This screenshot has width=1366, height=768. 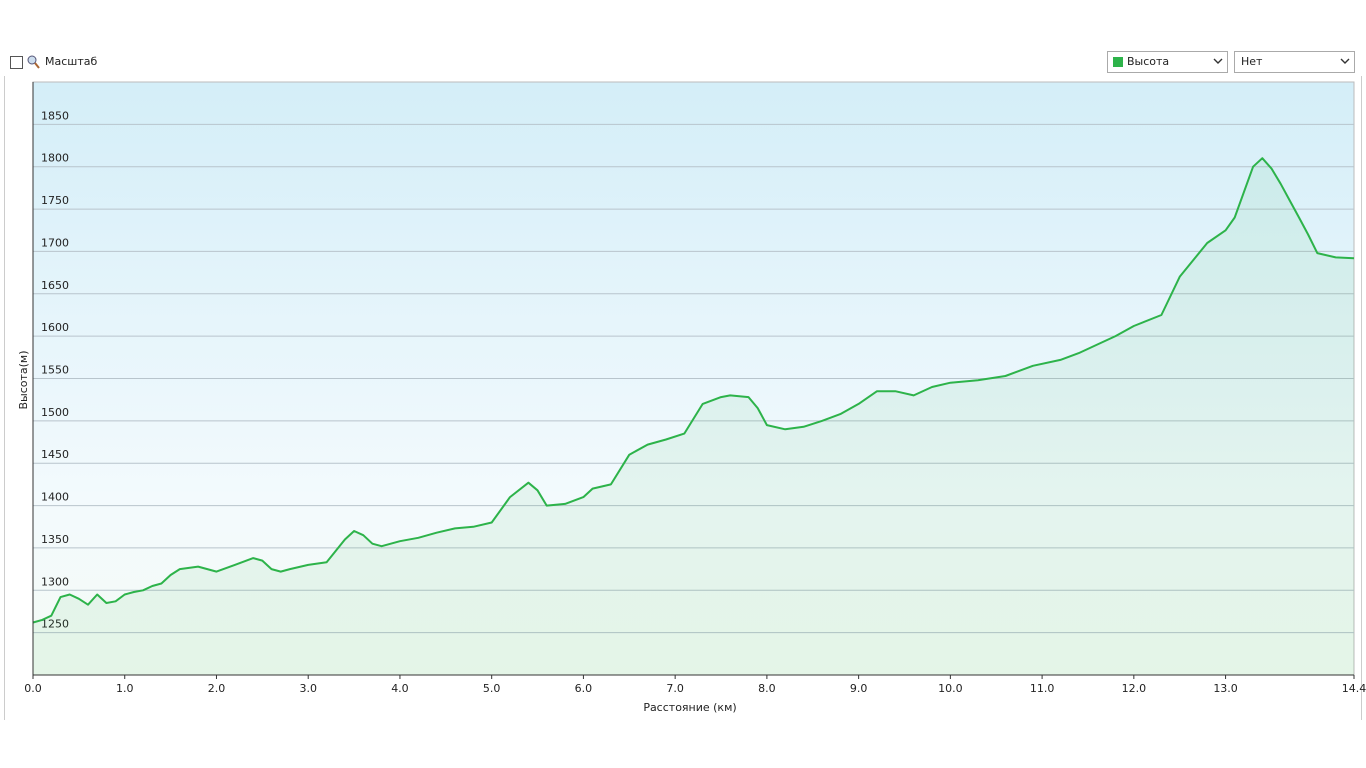 I want to click on y-axis-label: Высота(м), so click(x=23, y=379).